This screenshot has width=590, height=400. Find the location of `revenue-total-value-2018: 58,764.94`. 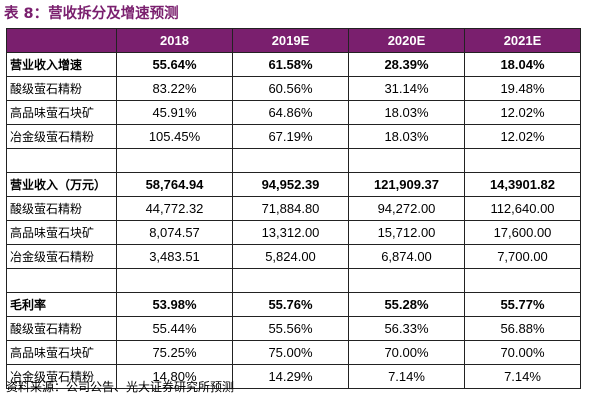

revenue-total-value-2018: 58,764.94 is located at coordinates (174, 184).